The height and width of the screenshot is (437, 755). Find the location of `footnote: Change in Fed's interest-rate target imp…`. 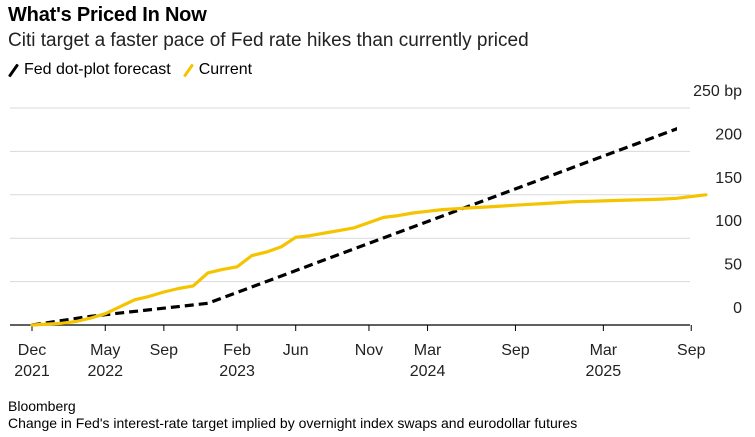

footnote: Change in Fed's interest-rate target imp… is located at coordinates (293, 423).